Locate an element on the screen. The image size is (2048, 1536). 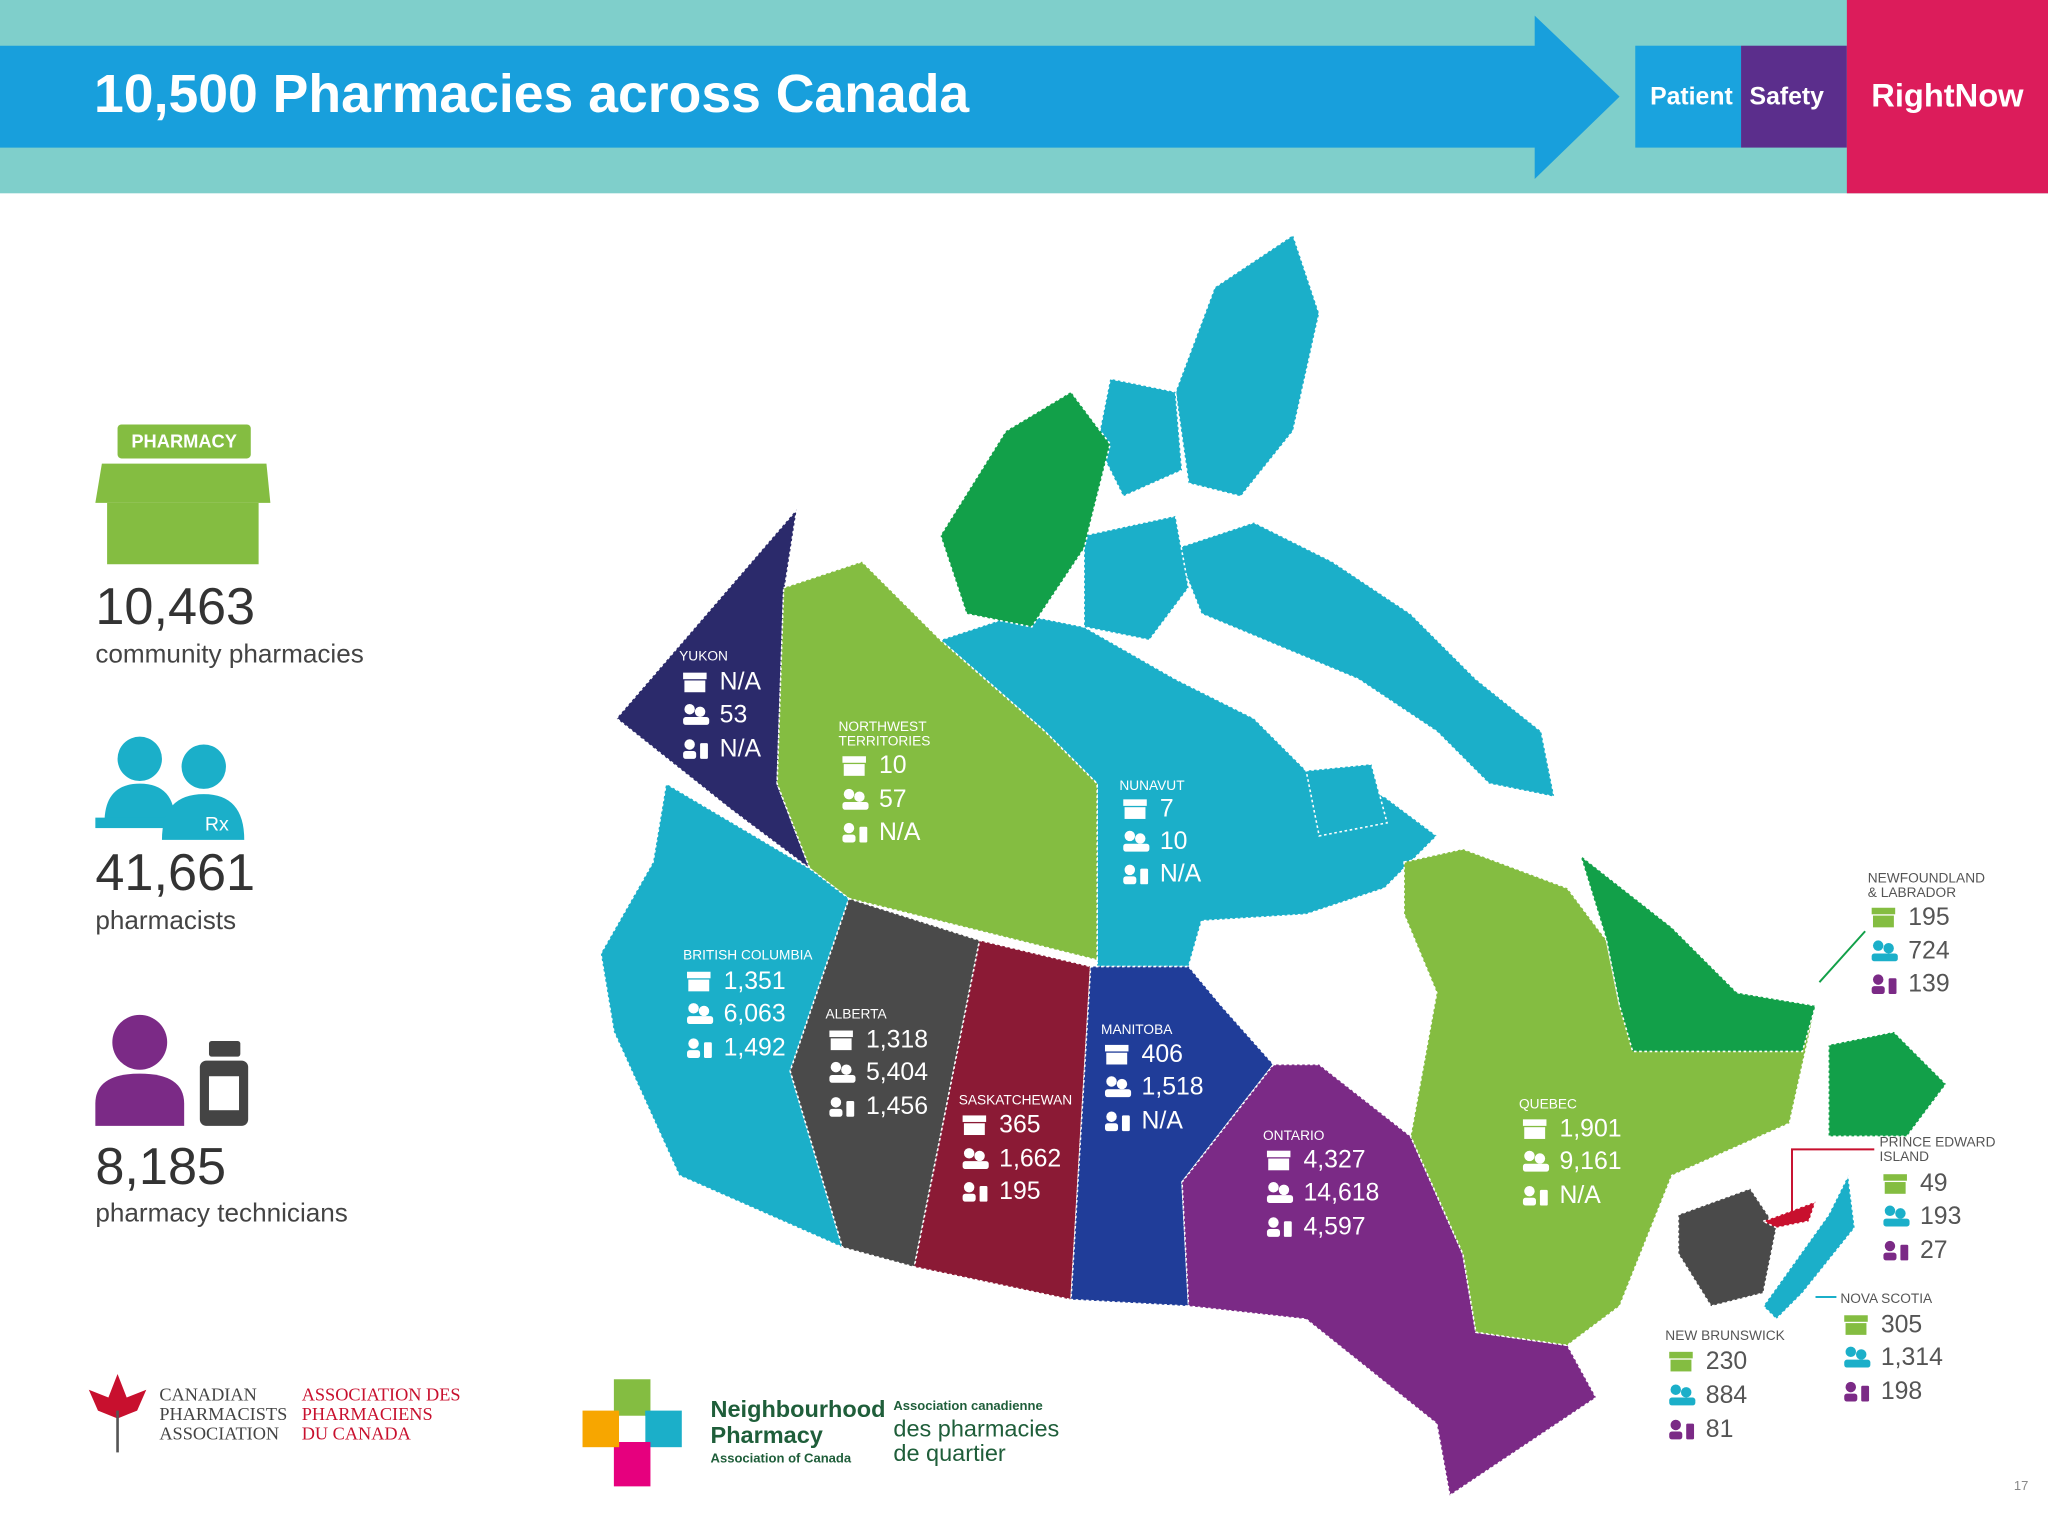
region-value: 305 is located at coordinates (1901, 1324).